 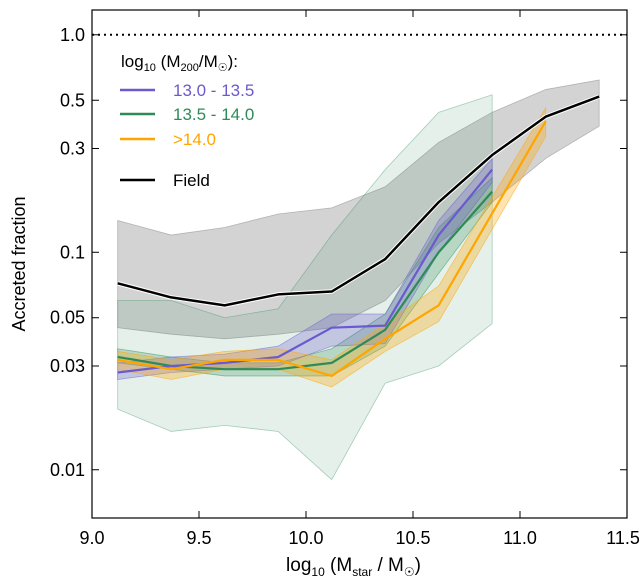 What do you see at coordinates (132, 61) in the screenshot?
I see `legend-title-log: log` at bounding box center [132, 61].